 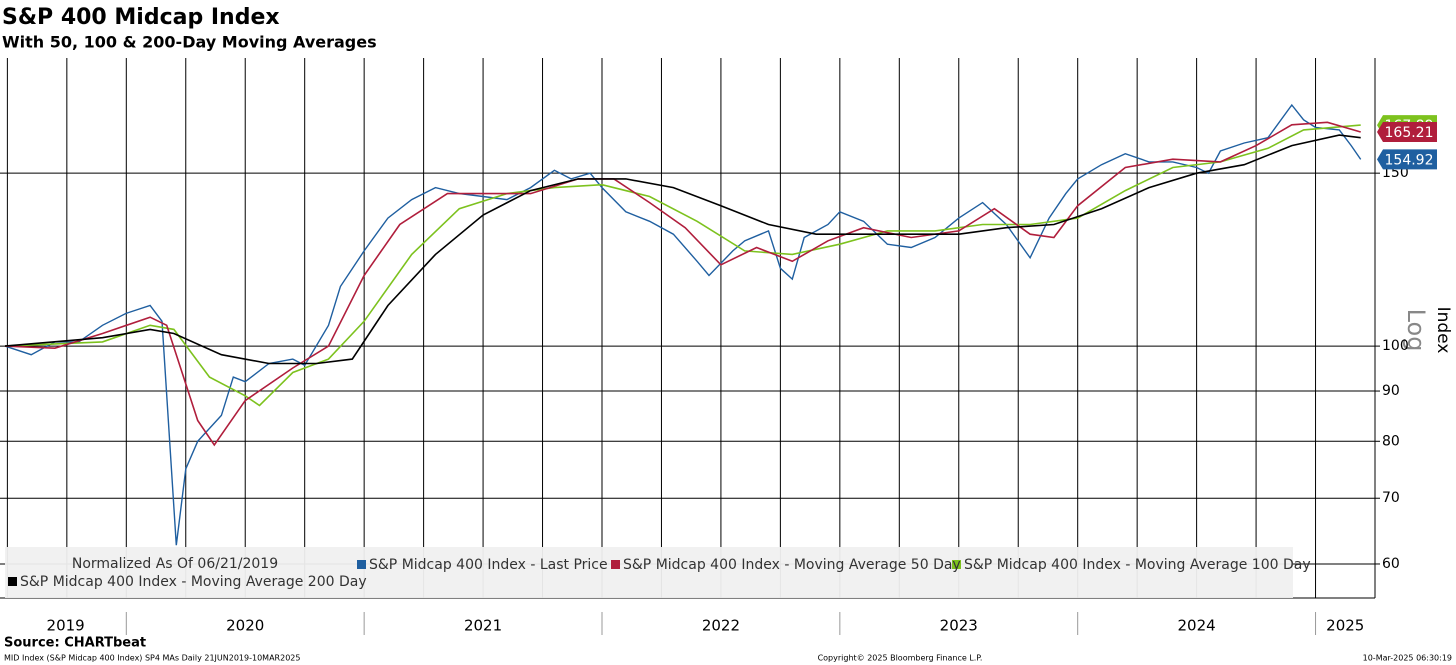 What do you see at coordinates (1391, 564) in the screenshot?
I see `y-tick-label: 60` at bounding box center [1391, 564].